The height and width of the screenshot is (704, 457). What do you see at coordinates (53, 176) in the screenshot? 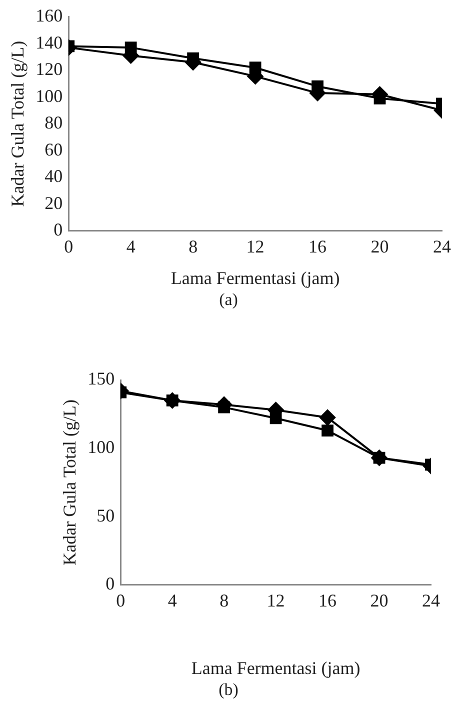
I see `y-tick-label: 40` at bounding box center [53, 176].